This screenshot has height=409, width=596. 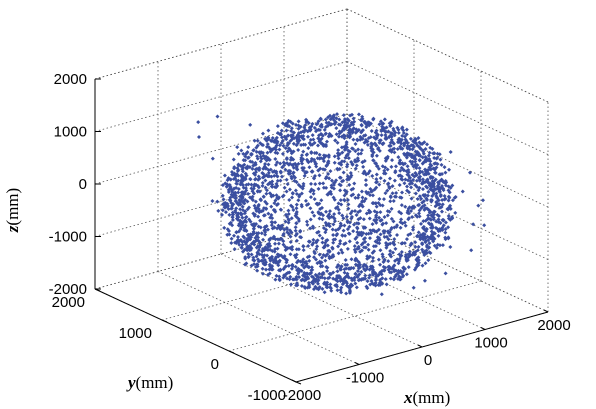 I want to click on x-tick-label: -1000, so click(x=365, y=378).